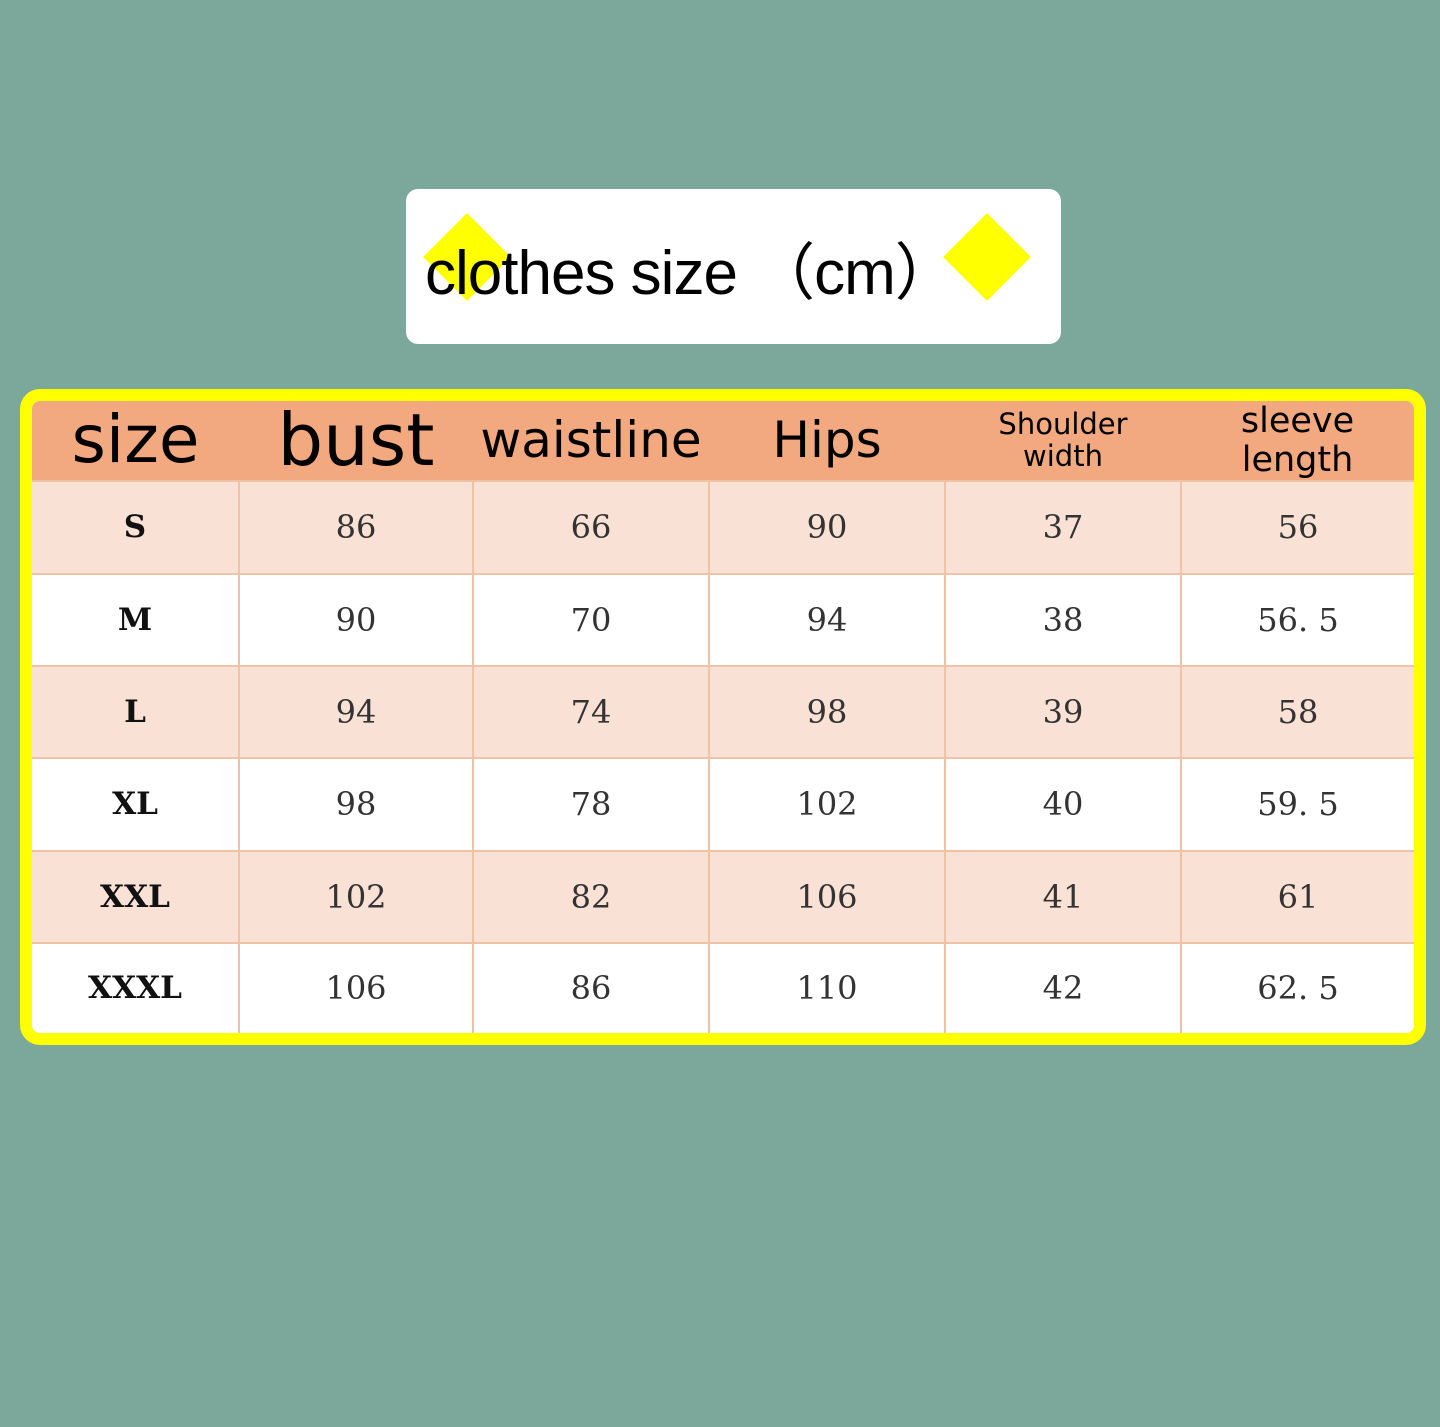 The height and width of the screenshot is (1427, 1440). What do you see at coordinates (1297, 619) in the screenshot?
I see `cell-sleeve-length: 56. 5` at bounding box center [1297, 619].